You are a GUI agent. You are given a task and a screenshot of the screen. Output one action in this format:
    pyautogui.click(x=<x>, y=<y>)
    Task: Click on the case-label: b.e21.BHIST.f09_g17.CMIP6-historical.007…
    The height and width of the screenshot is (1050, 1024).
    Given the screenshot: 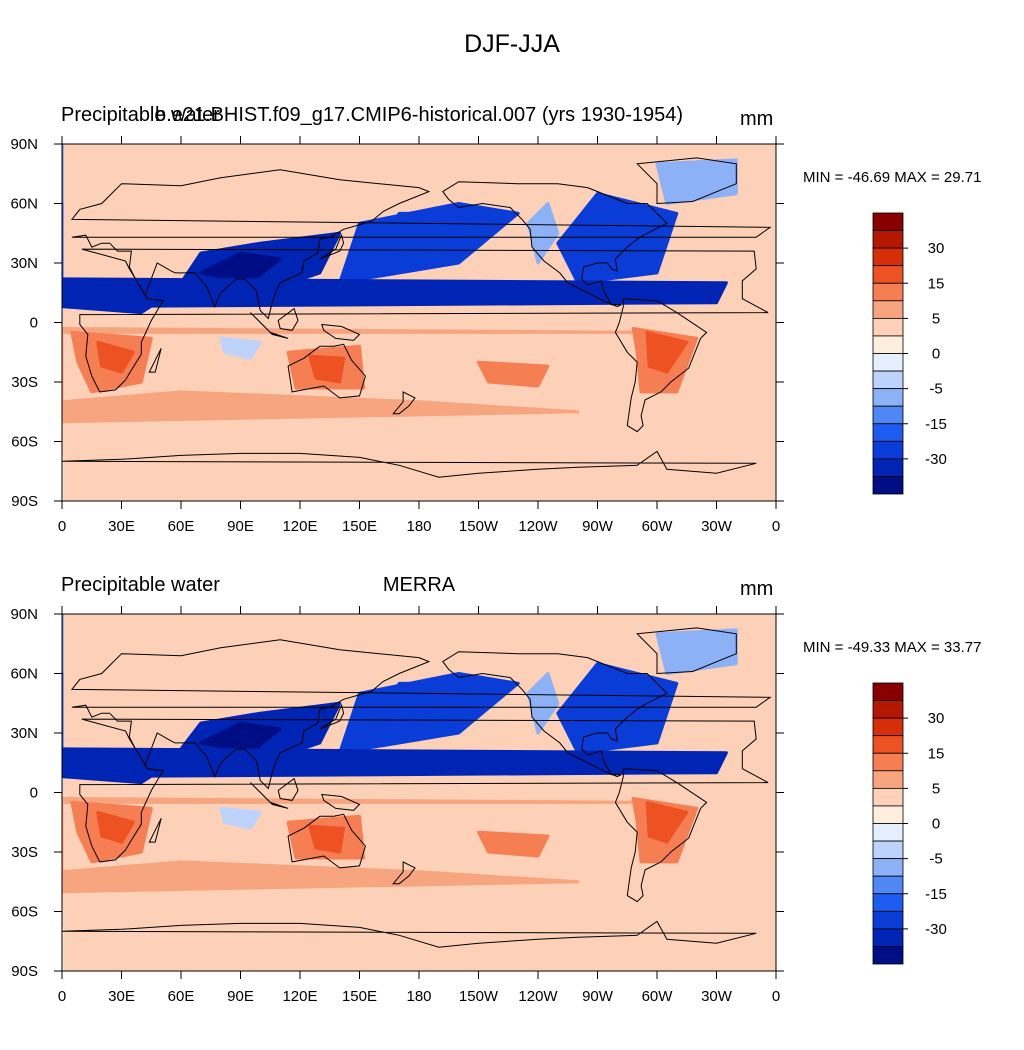 What is the action you would take?
    pyautogui.click(x=419, y=115)
    